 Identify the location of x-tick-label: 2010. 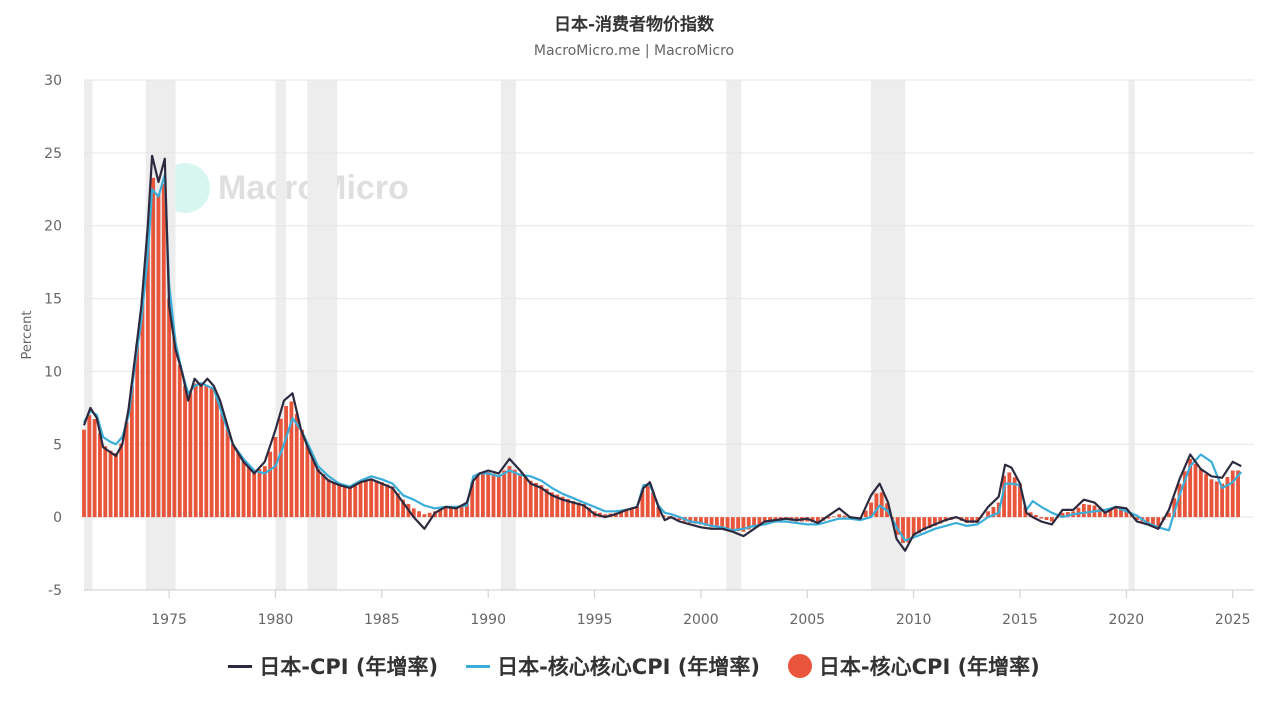
(914, 620).